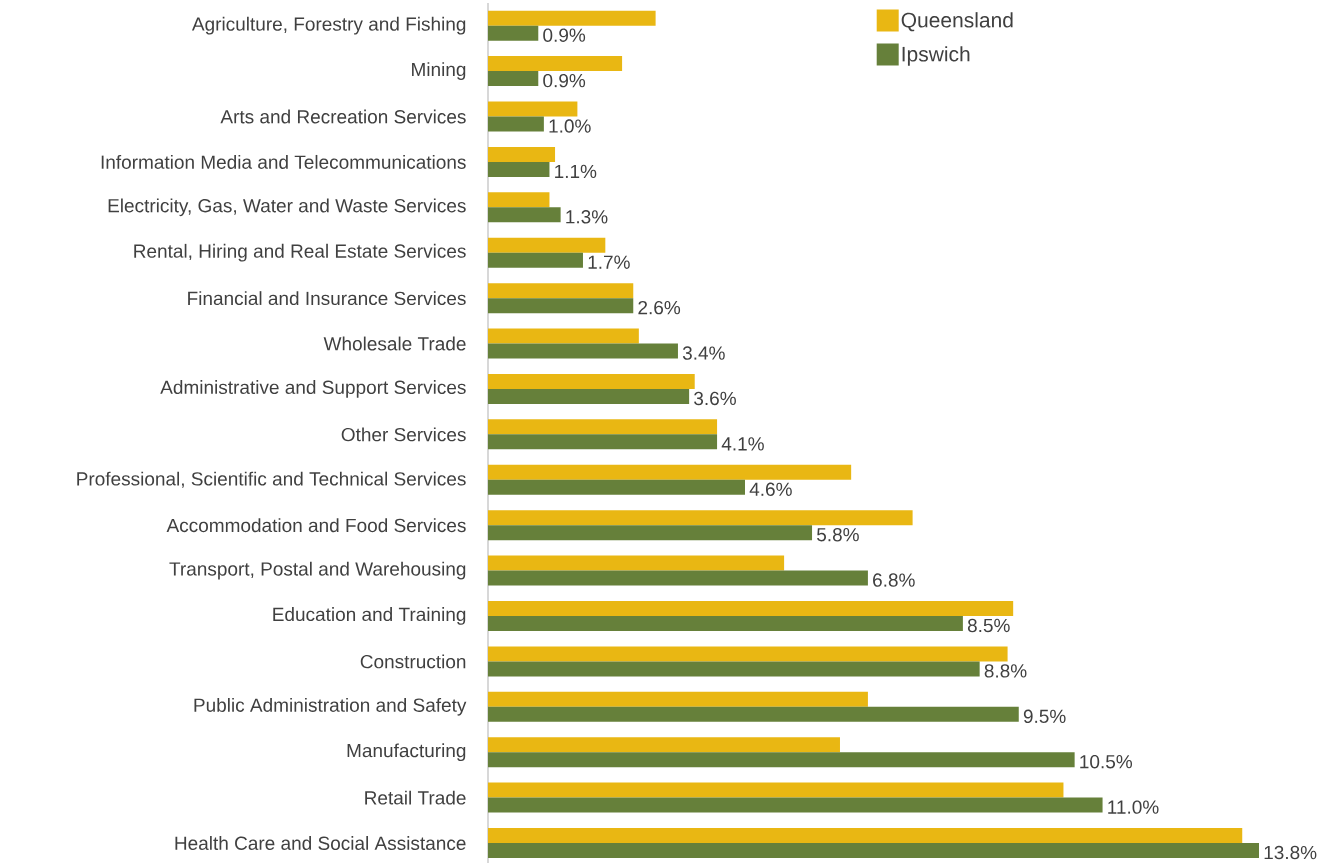  I want to click on data-label: 8.5%, so click(988, 625).